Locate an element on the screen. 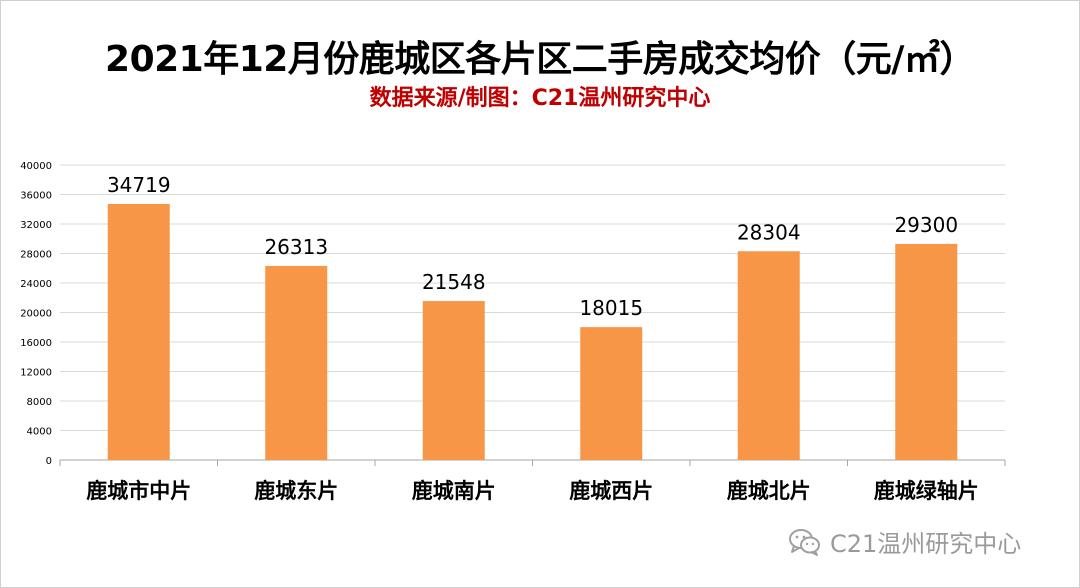  data-label: 26313 is located at coordinates (296, 247).